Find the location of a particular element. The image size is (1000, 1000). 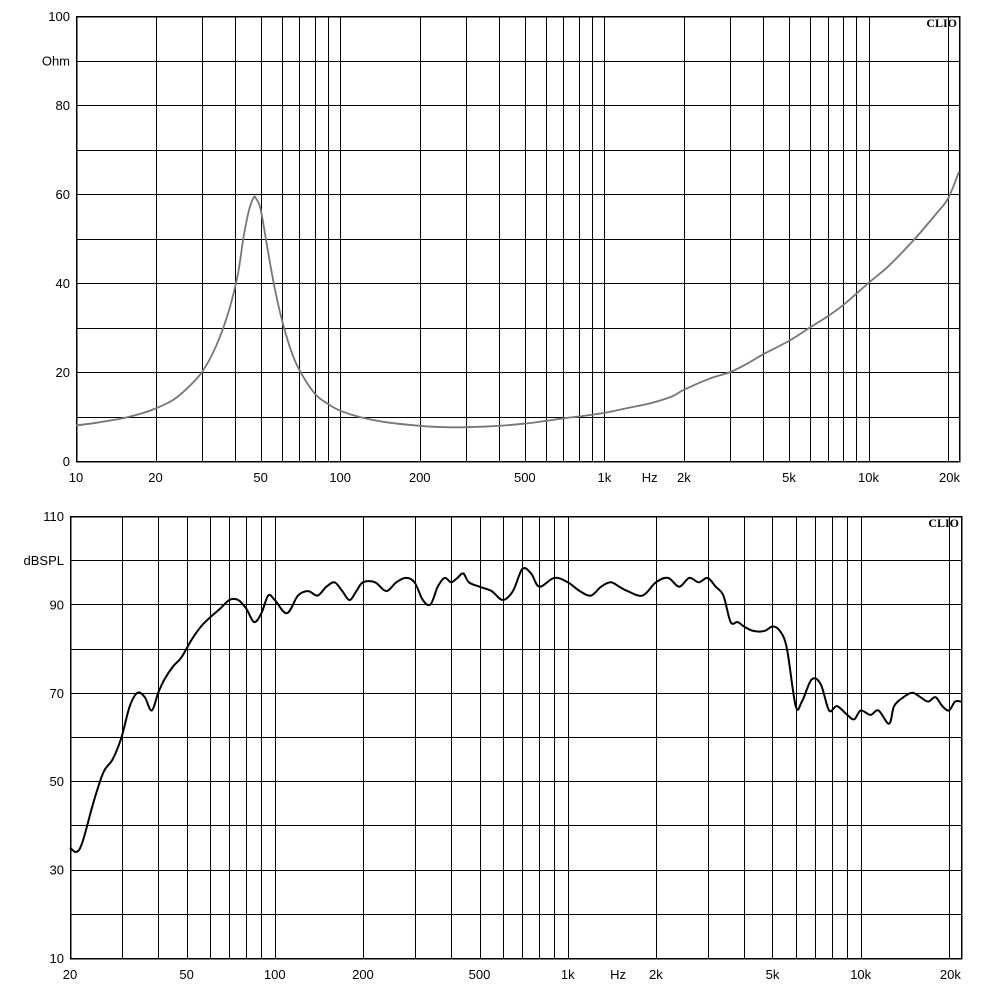

spl-x-tick-label: 100 is located at coordinates (275, 974).